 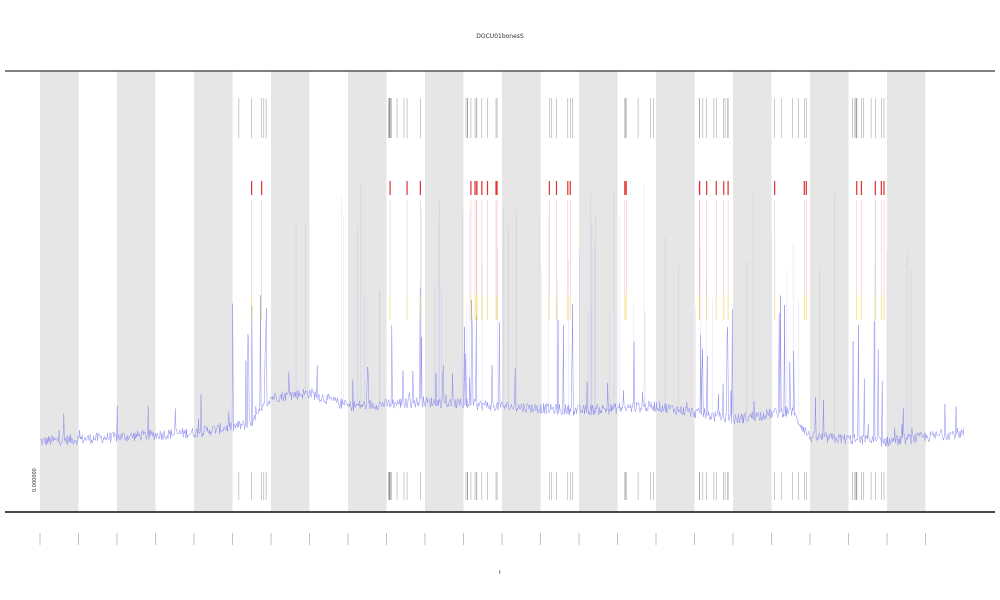 What do you see at coordinates (500, 573) in the screenshot?
I see `x-axis-label: t` at bounding box center [500, 573].